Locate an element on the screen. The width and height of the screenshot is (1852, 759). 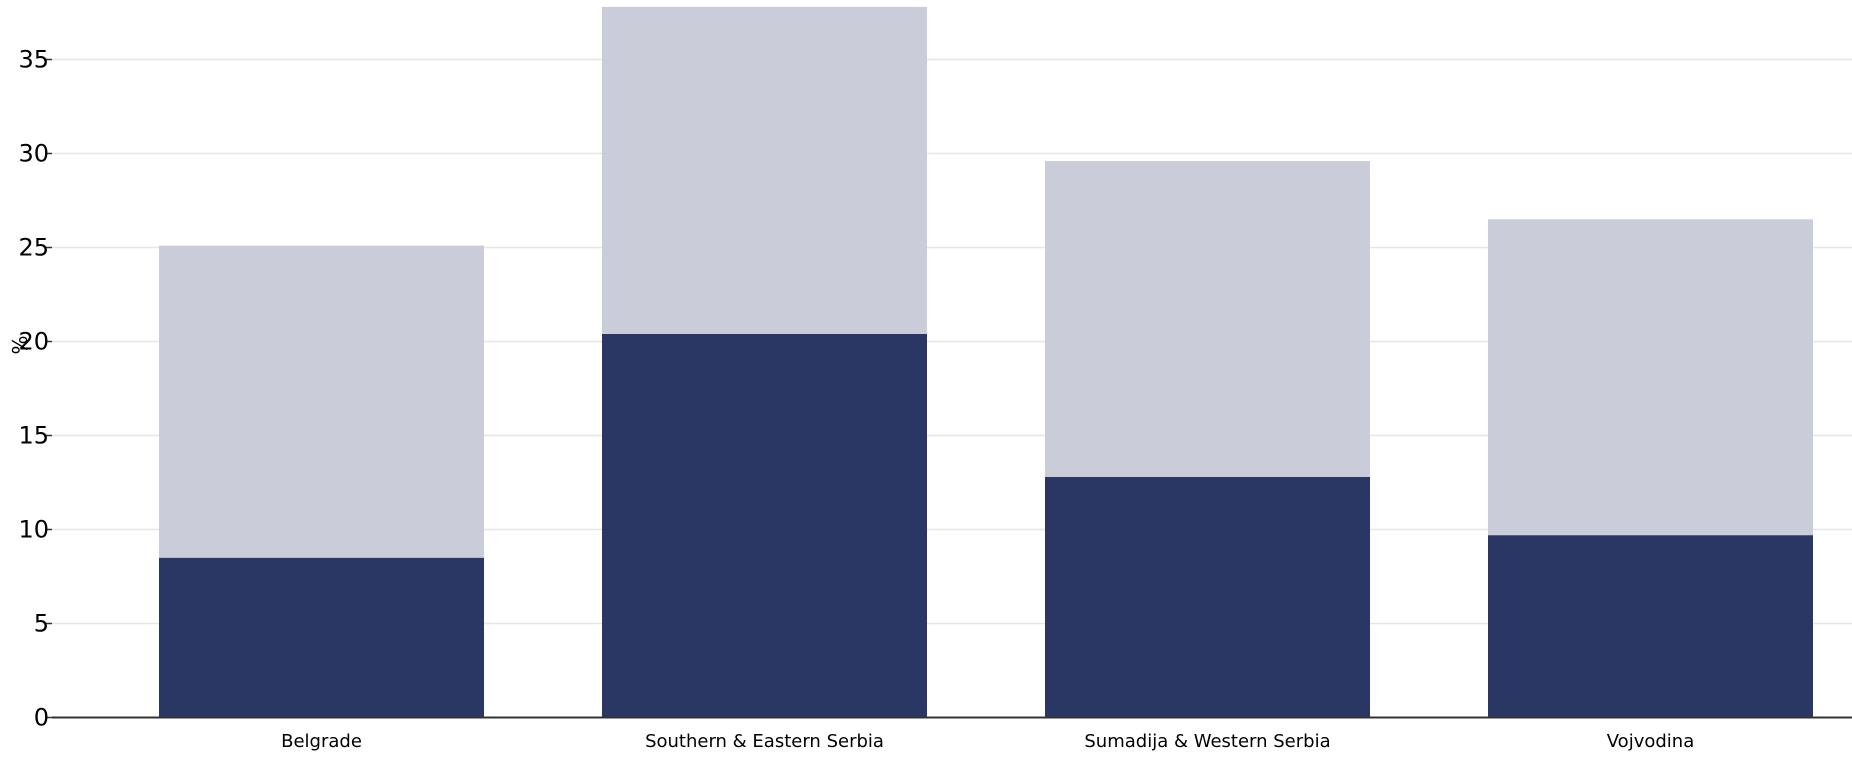
y-tick-label: 30 is located at coordinates (33, 154).